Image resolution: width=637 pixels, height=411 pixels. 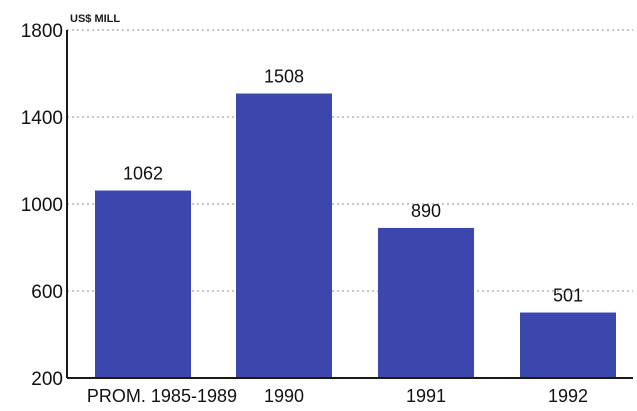 I want to click on bar-value-label: 501, so click(x=568, y=296).